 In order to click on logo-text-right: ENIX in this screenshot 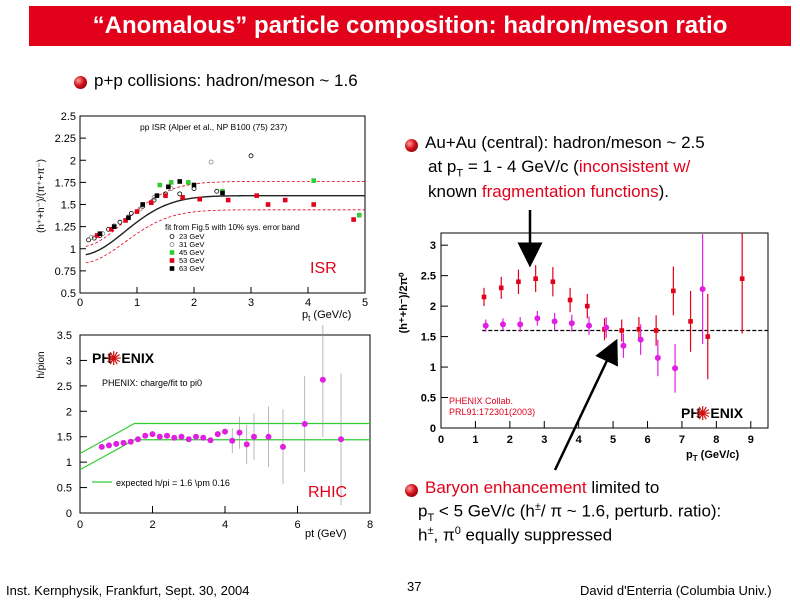, I will do `click(726, 413)`.